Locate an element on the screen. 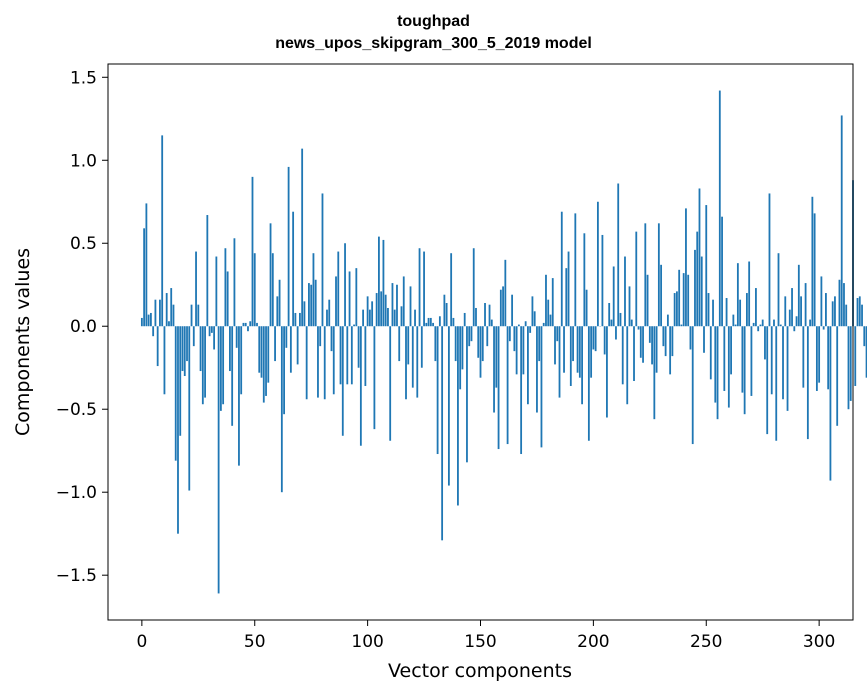 The height and width of the screenshot is (696, 867). x-tick-label: 250 is located at coordinates (706, 642).